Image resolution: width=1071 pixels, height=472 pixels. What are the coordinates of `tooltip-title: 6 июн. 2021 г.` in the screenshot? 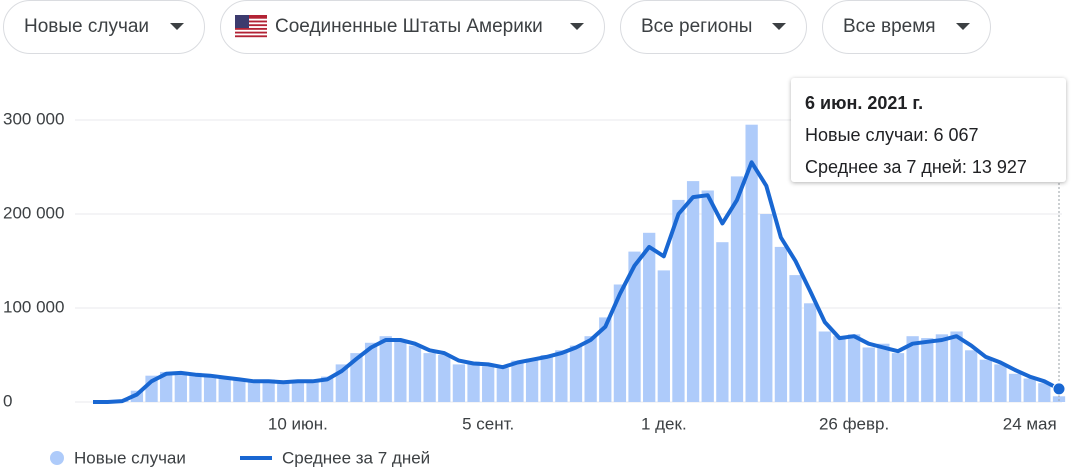 It's located at (864, 103).